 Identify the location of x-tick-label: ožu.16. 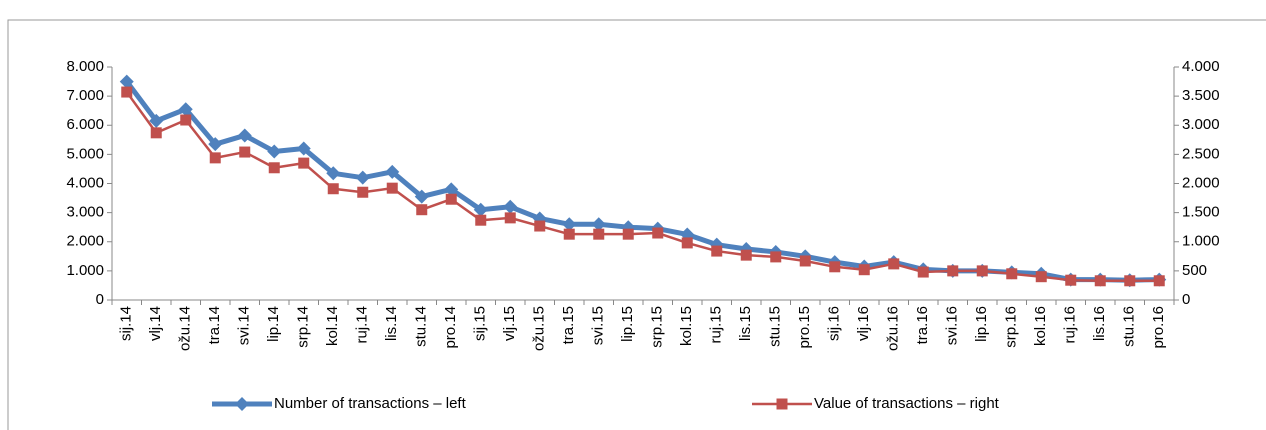
(893, 328).